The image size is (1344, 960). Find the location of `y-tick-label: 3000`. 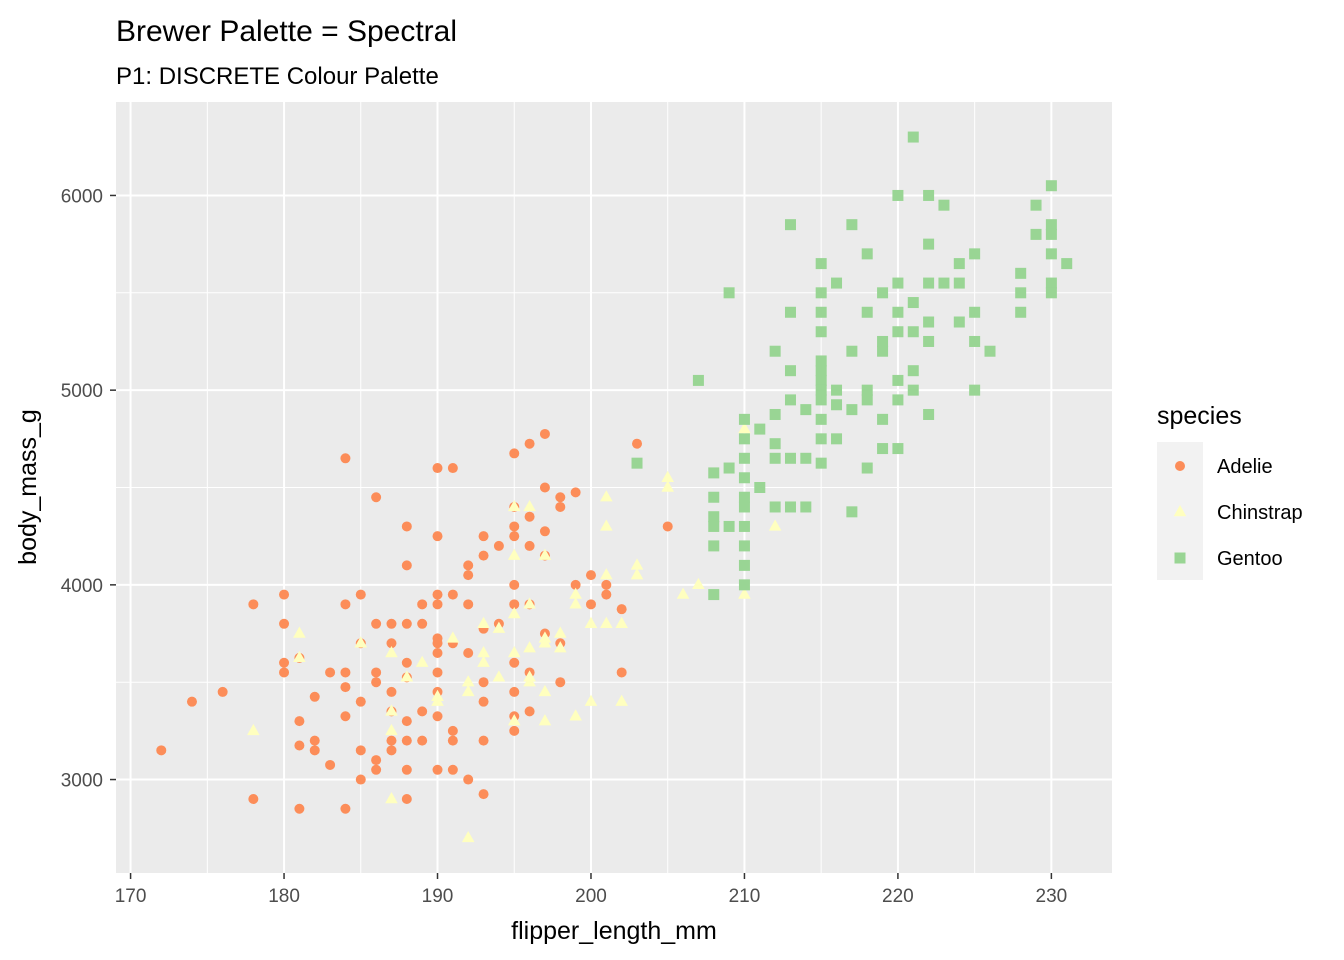

y-tick-label: 3000 is located at coordinates (82, 781).